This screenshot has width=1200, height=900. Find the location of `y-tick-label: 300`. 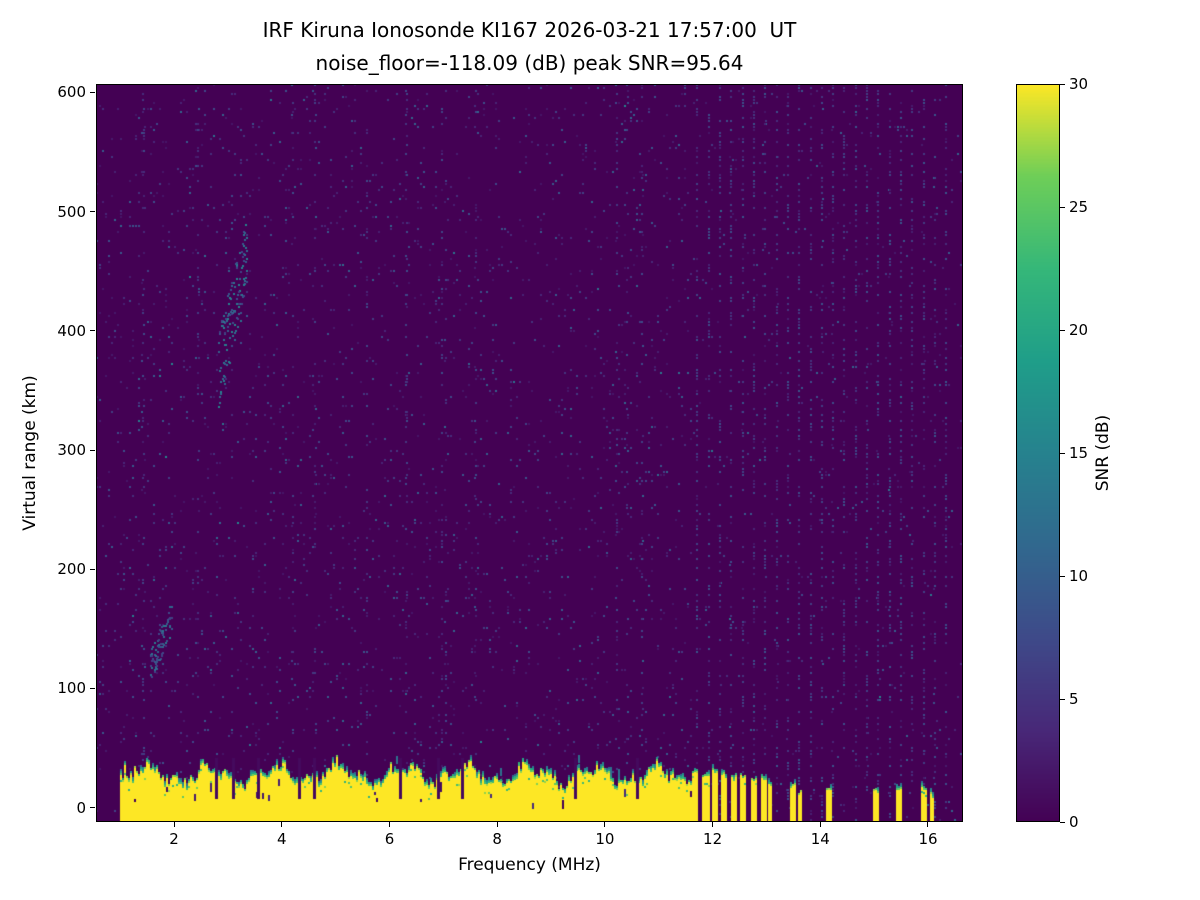

y-tick-label: 300 is located at coordinates (71, 450).